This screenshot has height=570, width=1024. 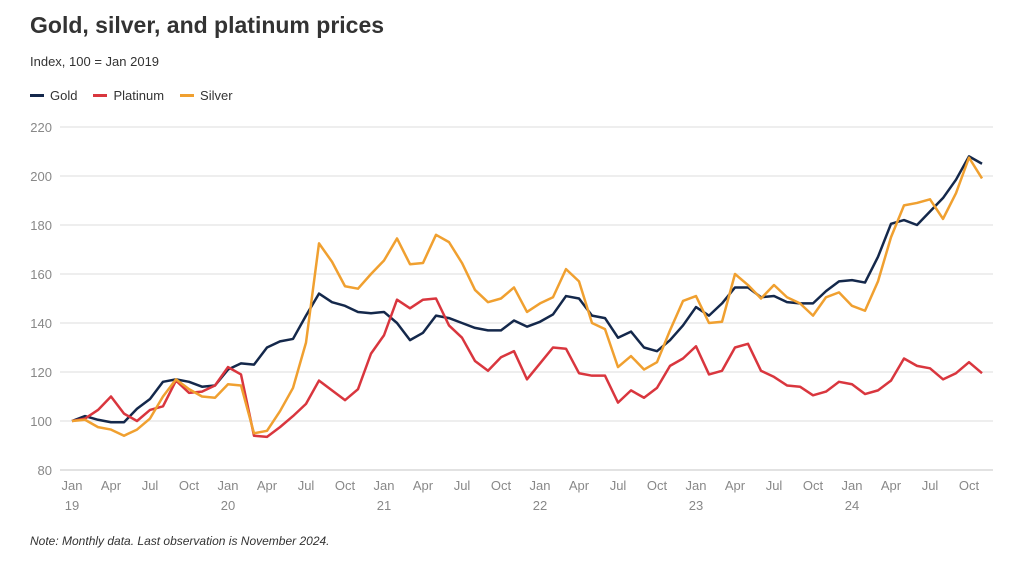 I want to click on legend-item-platinum: Platinum, so click(x=128, y=95).